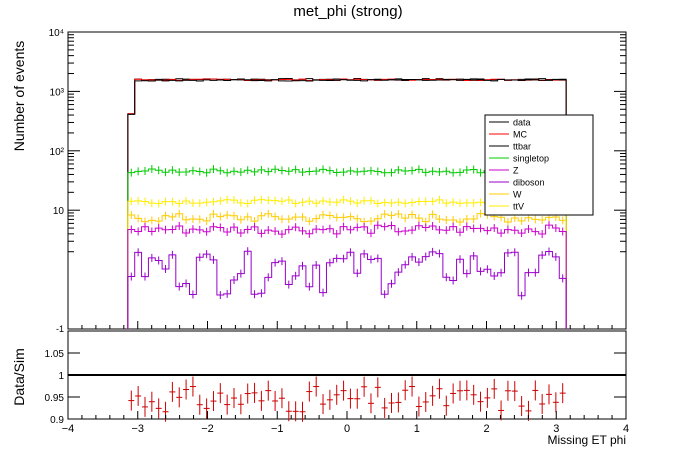 The width and height of the screenshot is (696, 472). I want to click on legend-label: W, so click(517, 195).